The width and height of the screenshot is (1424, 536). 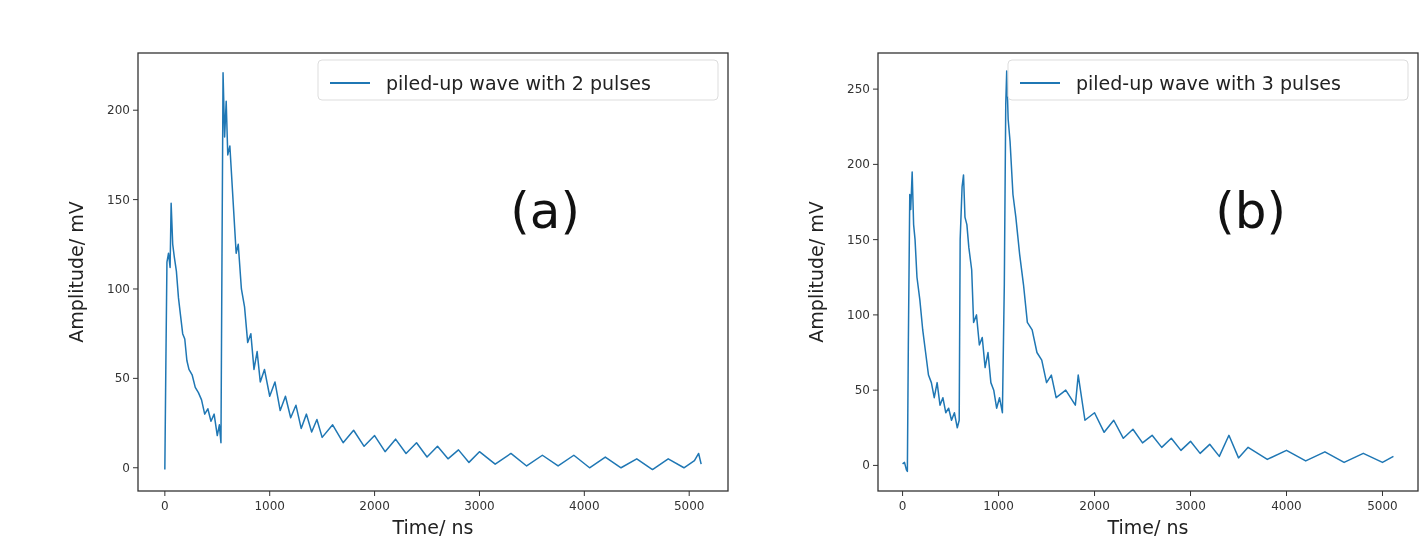 I want to click on legend-label: piled-up wave with 3 pulses, so click(x=1208, y=83).